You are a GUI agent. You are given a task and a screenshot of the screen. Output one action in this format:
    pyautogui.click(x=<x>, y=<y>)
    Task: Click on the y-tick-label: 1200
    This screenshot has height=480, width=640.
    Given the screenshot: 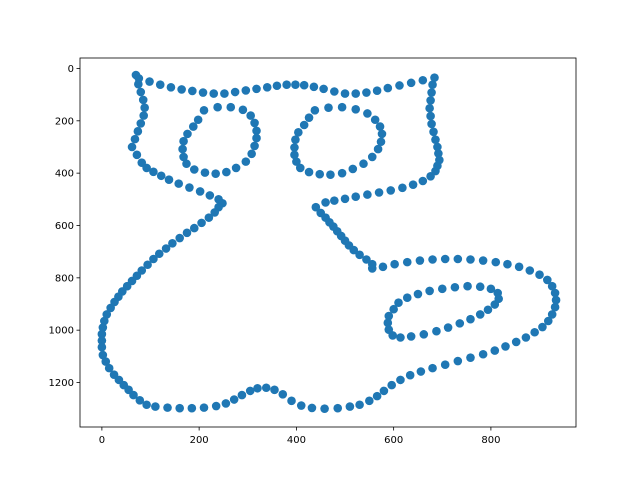 What is the action you would take?
    pyautogui.click(x=61, y=383)
    